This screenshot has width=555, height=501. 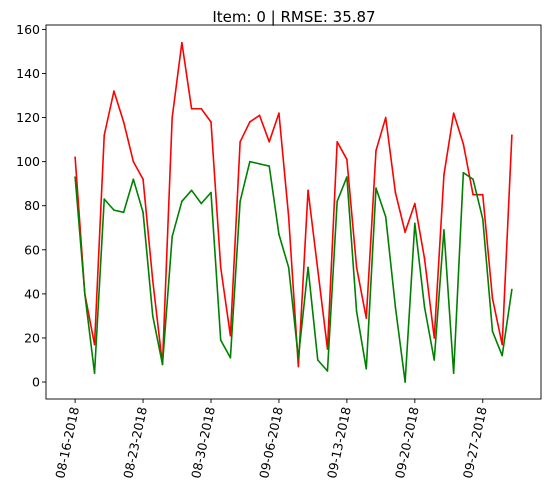 What do you see at coordinates (36, 382) in the screenshot?
I see `y-tick-label: 0` at bounding box center [36, 382].